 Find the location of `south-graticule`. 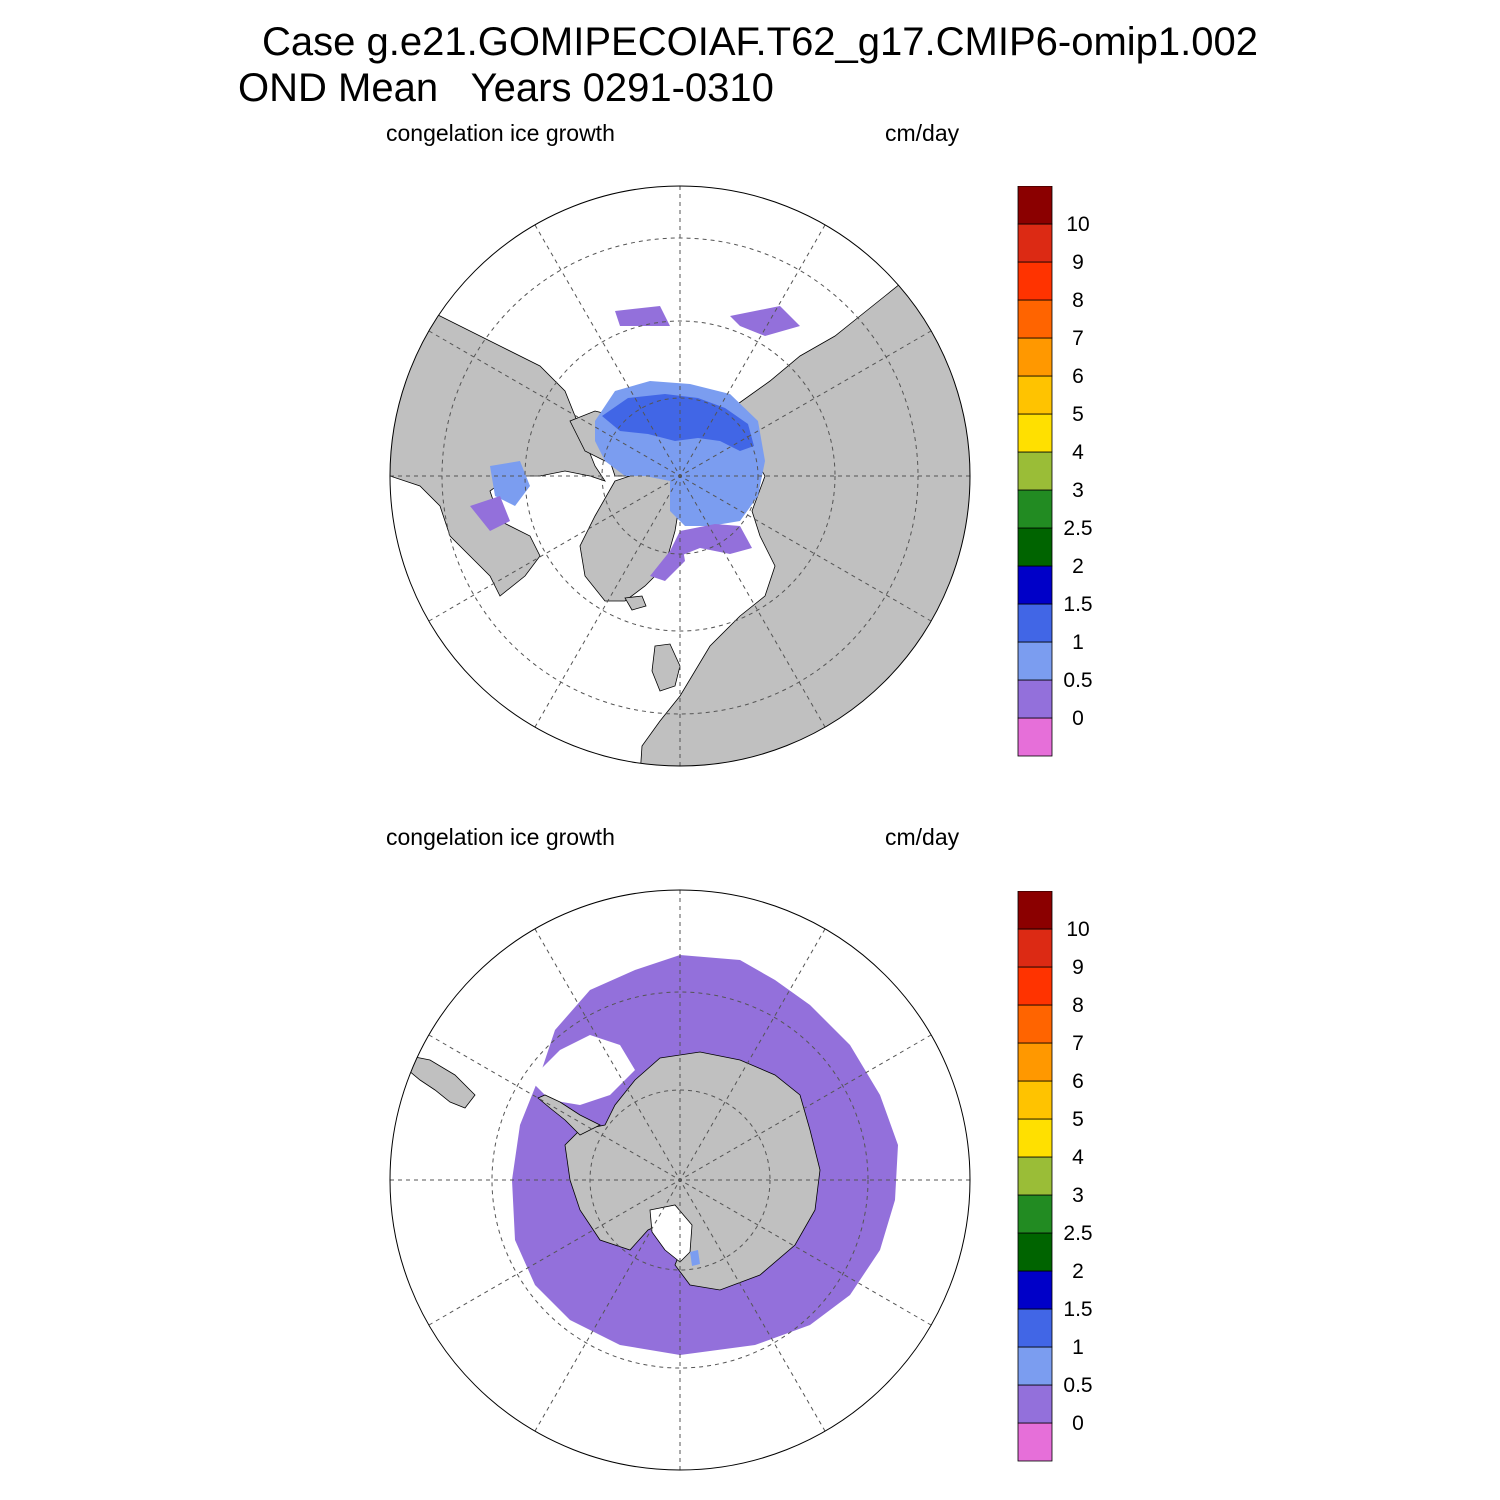

south-graticule is located at coordinates (680, 1180).